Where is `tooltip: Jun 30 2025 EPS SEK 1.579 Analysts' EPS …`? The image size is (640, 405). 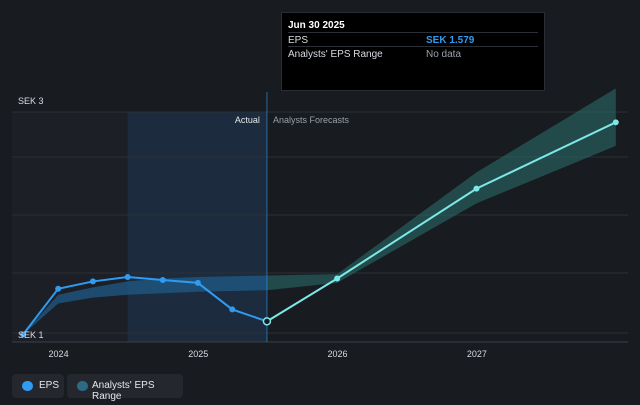
tooltip: Jun 30 2025 EPS SEK 1.579 Analysts' EPS … is located at coordinates (413, 51).